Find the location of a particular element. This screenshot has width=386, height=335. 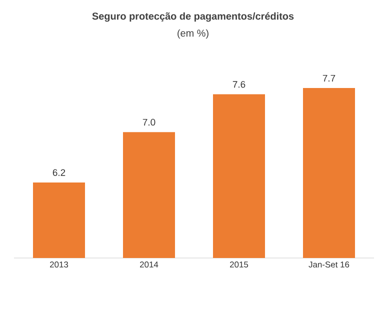

x-tick-label: 2013 is located at coordinates (59, 265).